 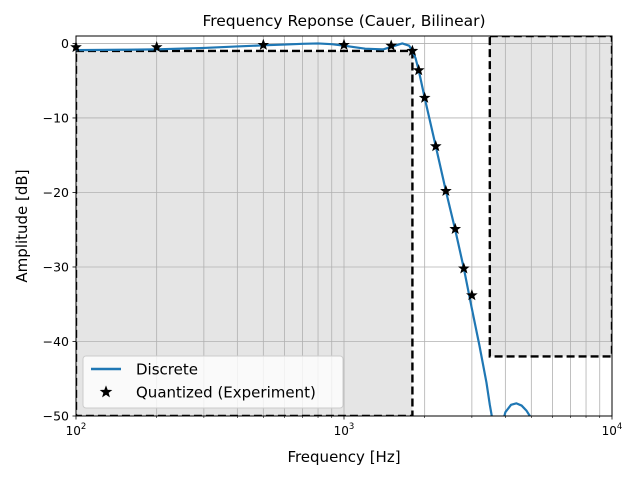 I want to click on x-axis: 10² 10³ 10⁴, so click(x=344, y=427).